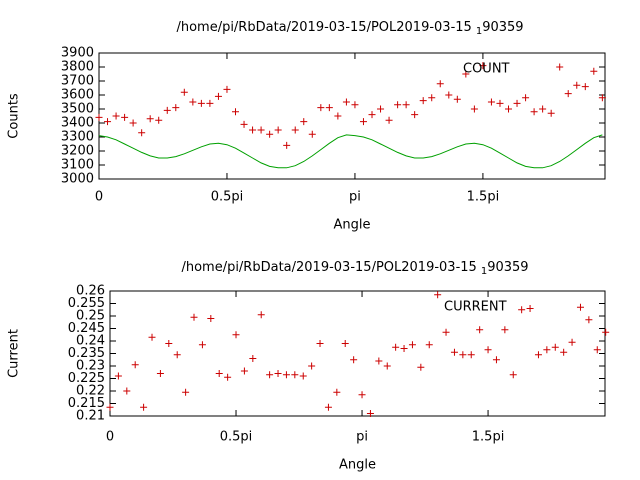 The height and width of the screenshot is (480, 640). Describe the element at coordinates (479, 31) in the screenshot. I see `title-subscript: 1` at that location.